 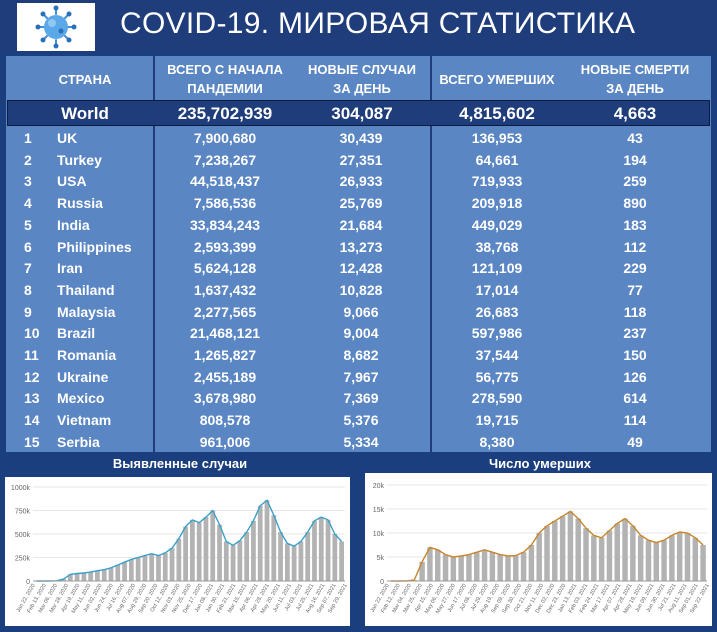 I want to click on new-deaths-cell: 126, so click(x=635, y=376).